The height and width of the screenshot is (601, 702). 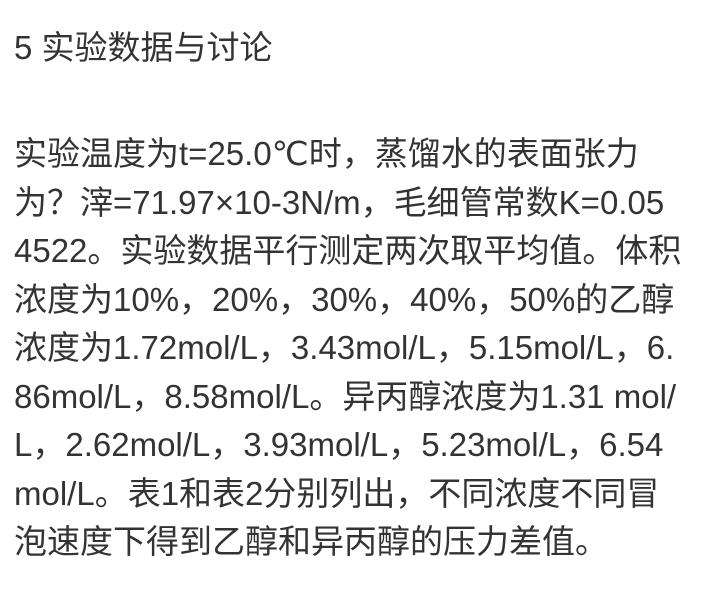 I want to click on paragraph-line: 浓度为10%，20%，30%，40%，50%的乙醇, so click(x=344, y=299).